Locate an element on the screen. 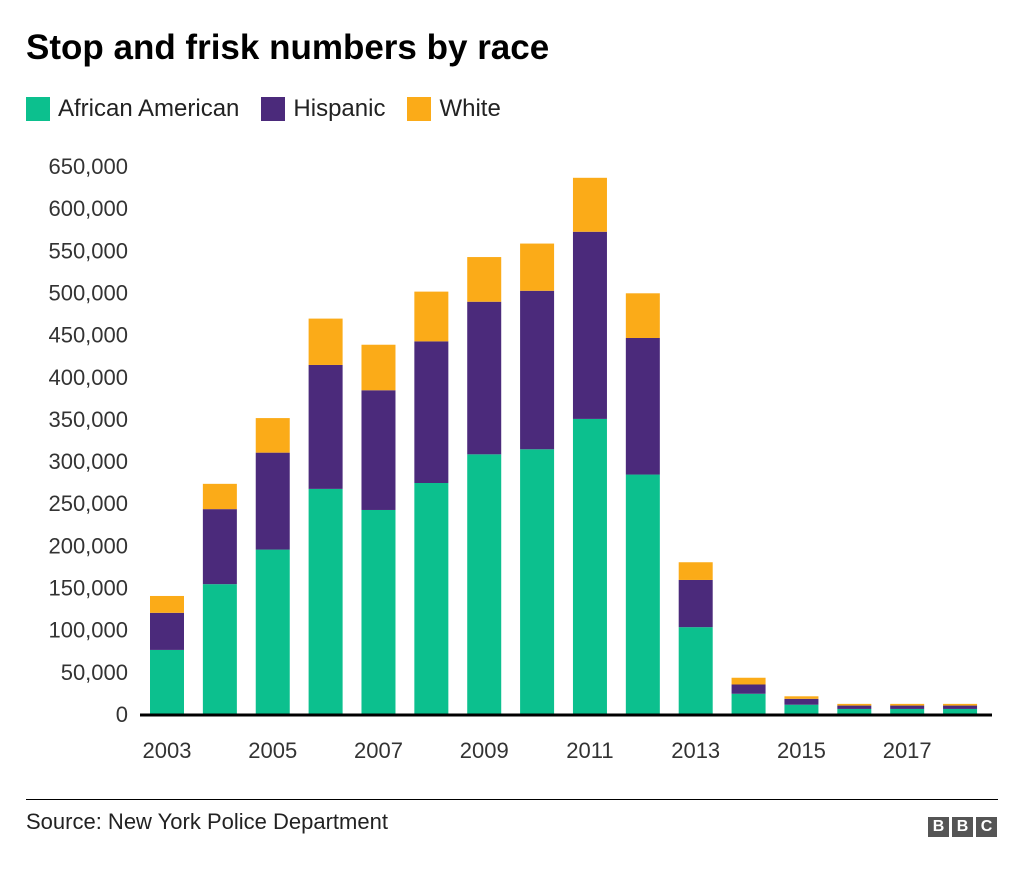 The width and height of the screenshot is (1024, 870). x-tick-label: 2009 is located at coordinates (484, 750).